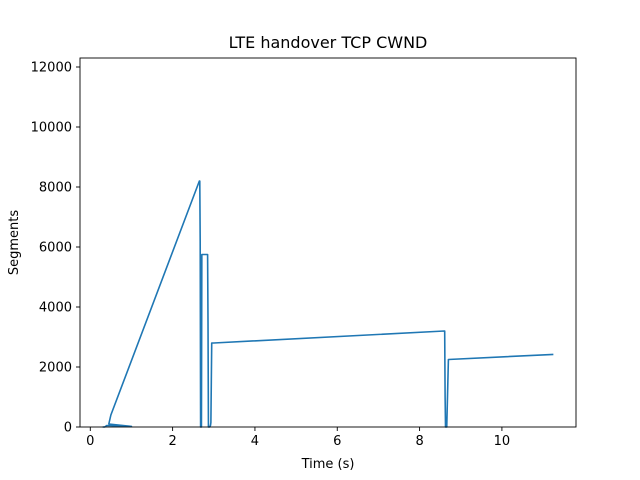  I want to click on y-tick-label: 6000, so click(55, 248).